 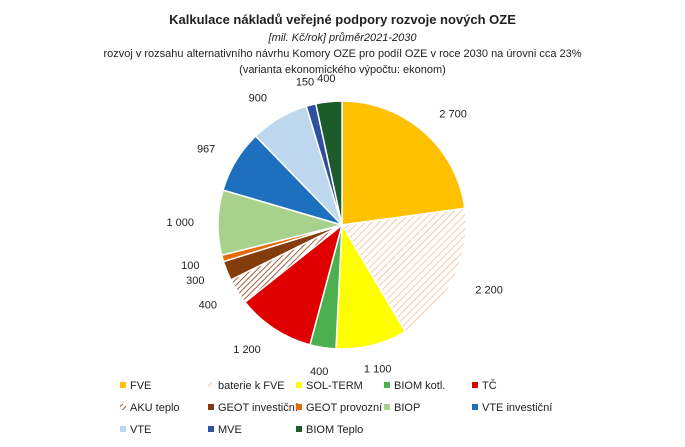 What do you see at coordinates (475, 385) in the screenshot?
I see `legend-swatch-tc` at bounding box center [475, 385].